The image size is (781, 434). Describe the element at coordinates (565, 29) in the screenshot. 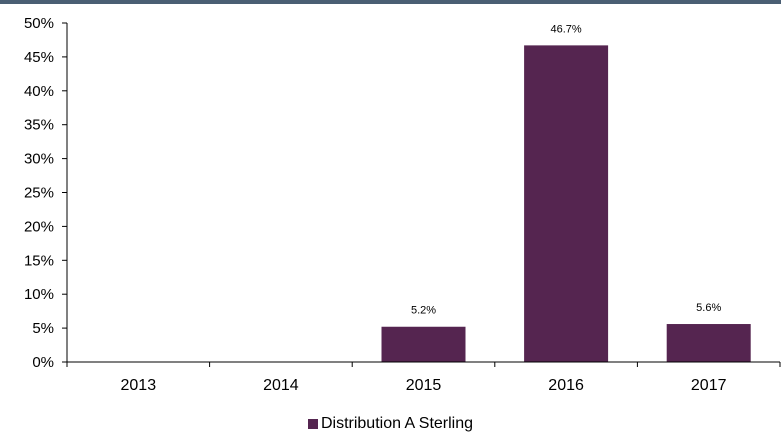

I see `data-label: 46.7%` at that location.